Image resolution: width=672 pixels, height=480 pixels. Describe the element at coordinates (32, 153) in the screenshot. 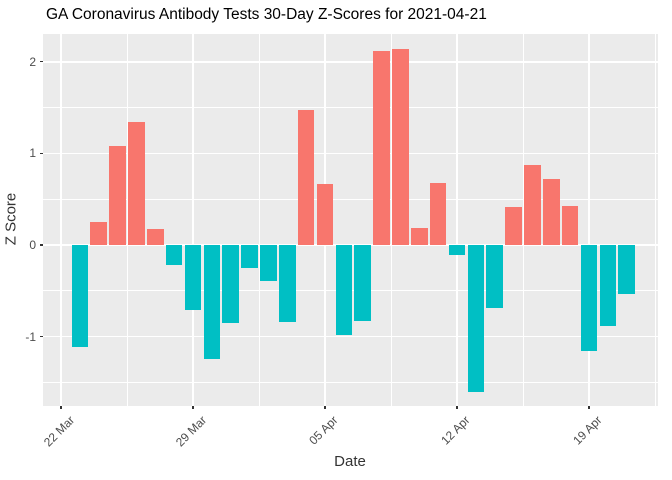

I see `y-tick-label: 1` at that location.